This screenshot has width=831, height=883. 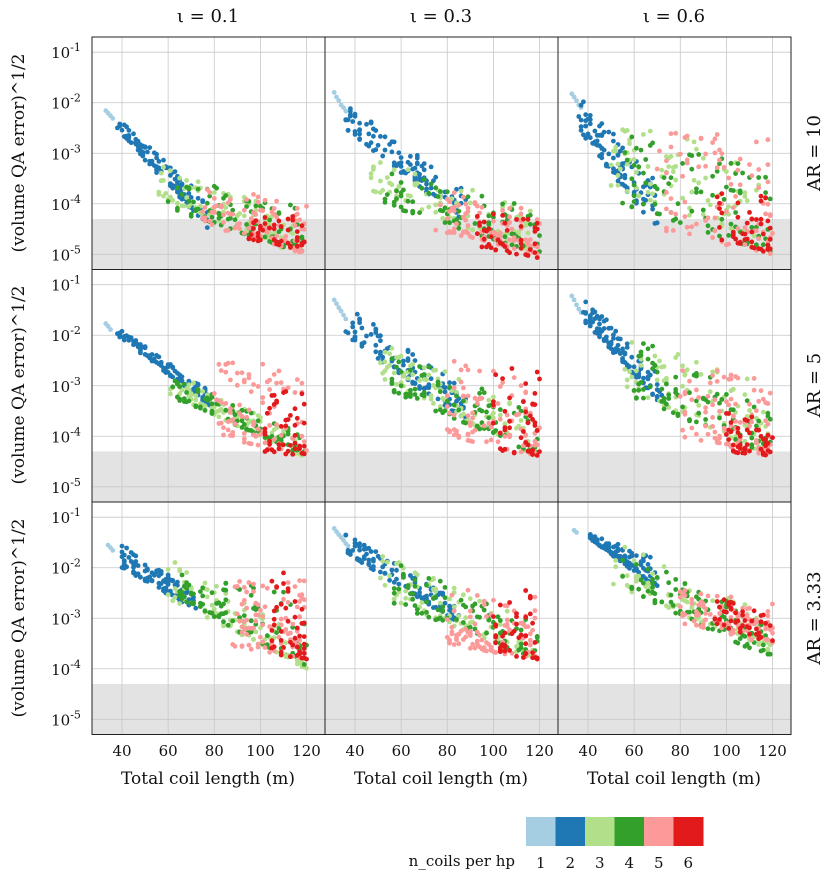 What do you see at coordinates (208, 386) in the screenshot?
I see `panel` at bounding box center [208, 386].